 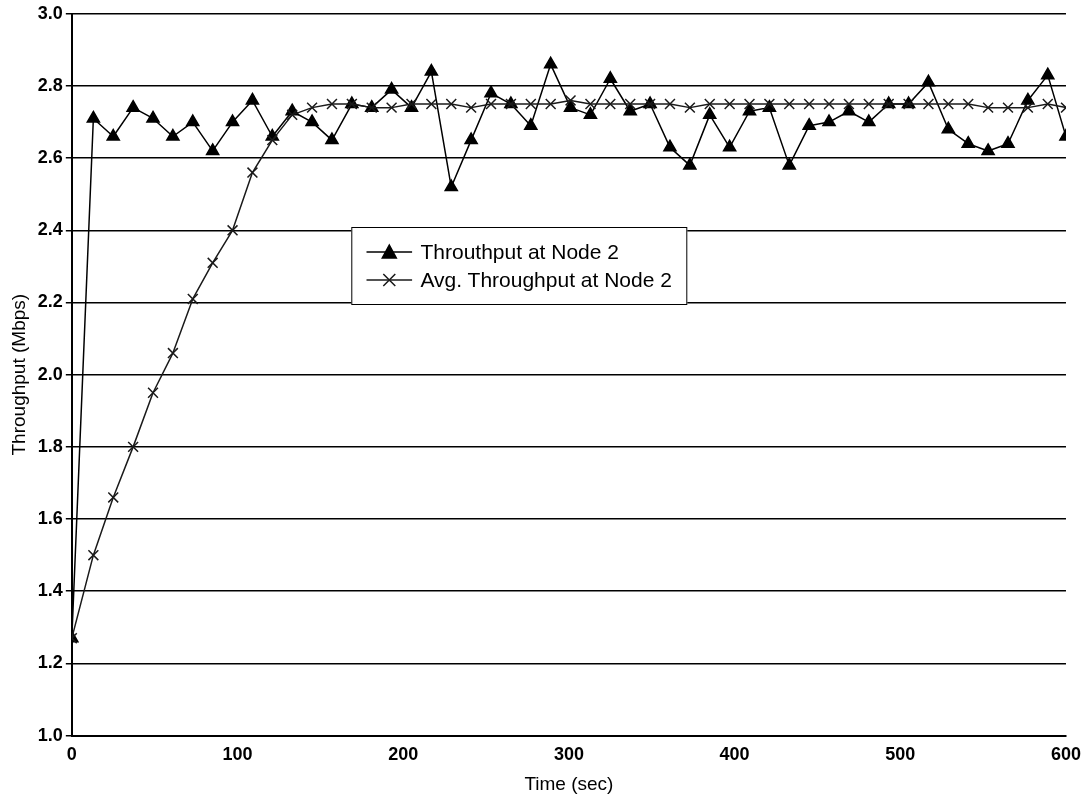 I want to click on y-tick-label: 2.6, so click(x=50, y=157).